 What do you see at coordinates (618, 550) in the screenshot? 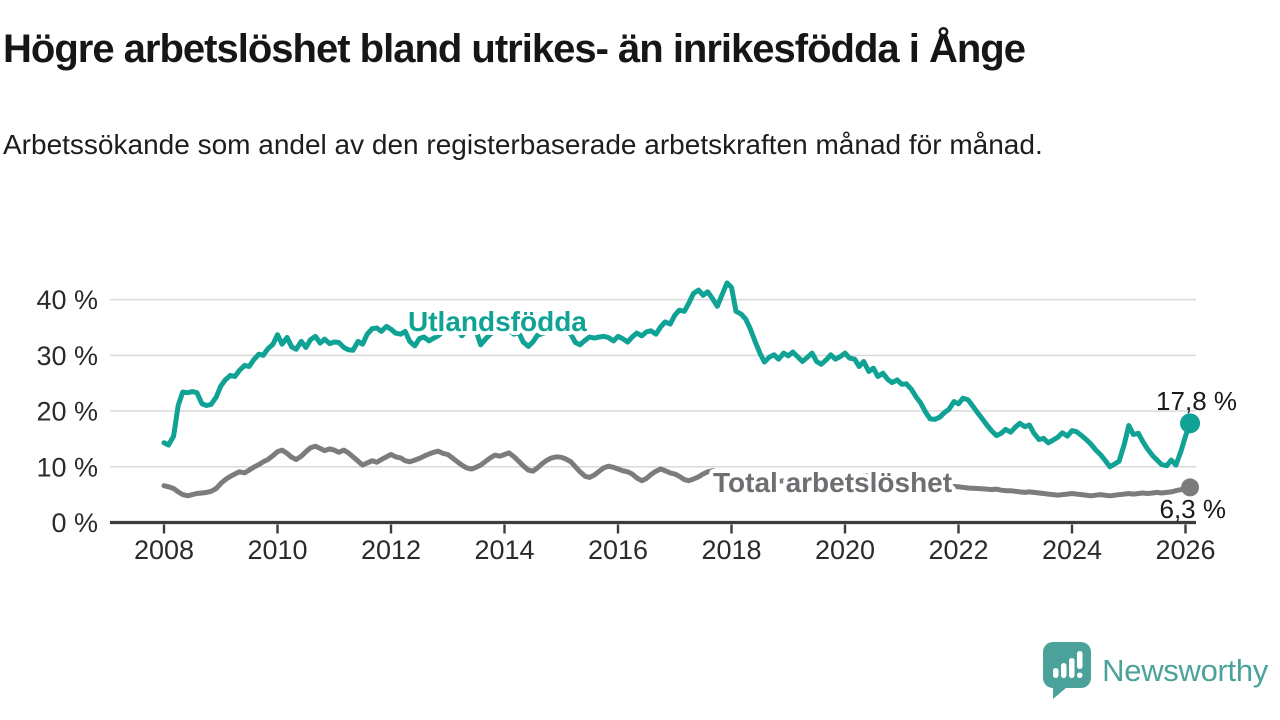
I see `x-tick-label: 2016` at bounding box center [618, 550].